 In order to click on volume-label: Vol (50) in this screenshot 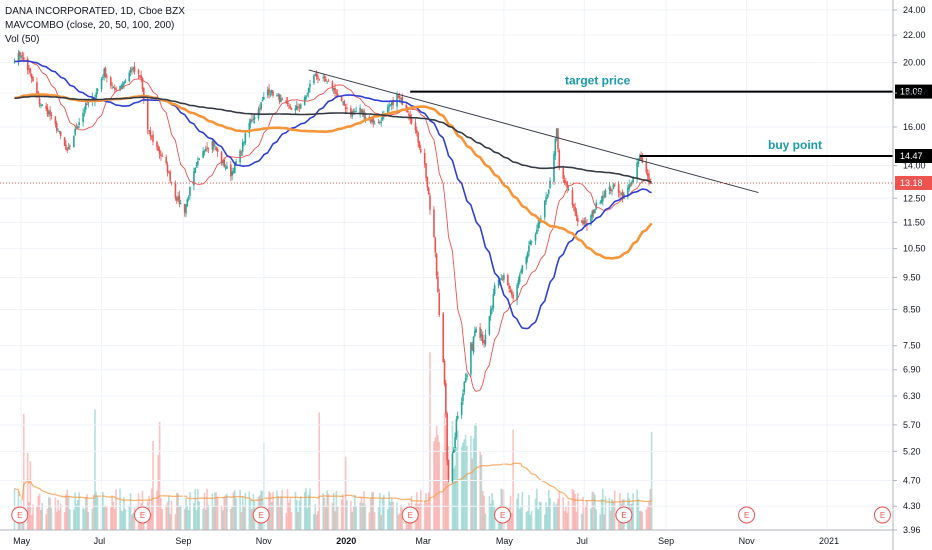, I will do `click(22, 39)`.